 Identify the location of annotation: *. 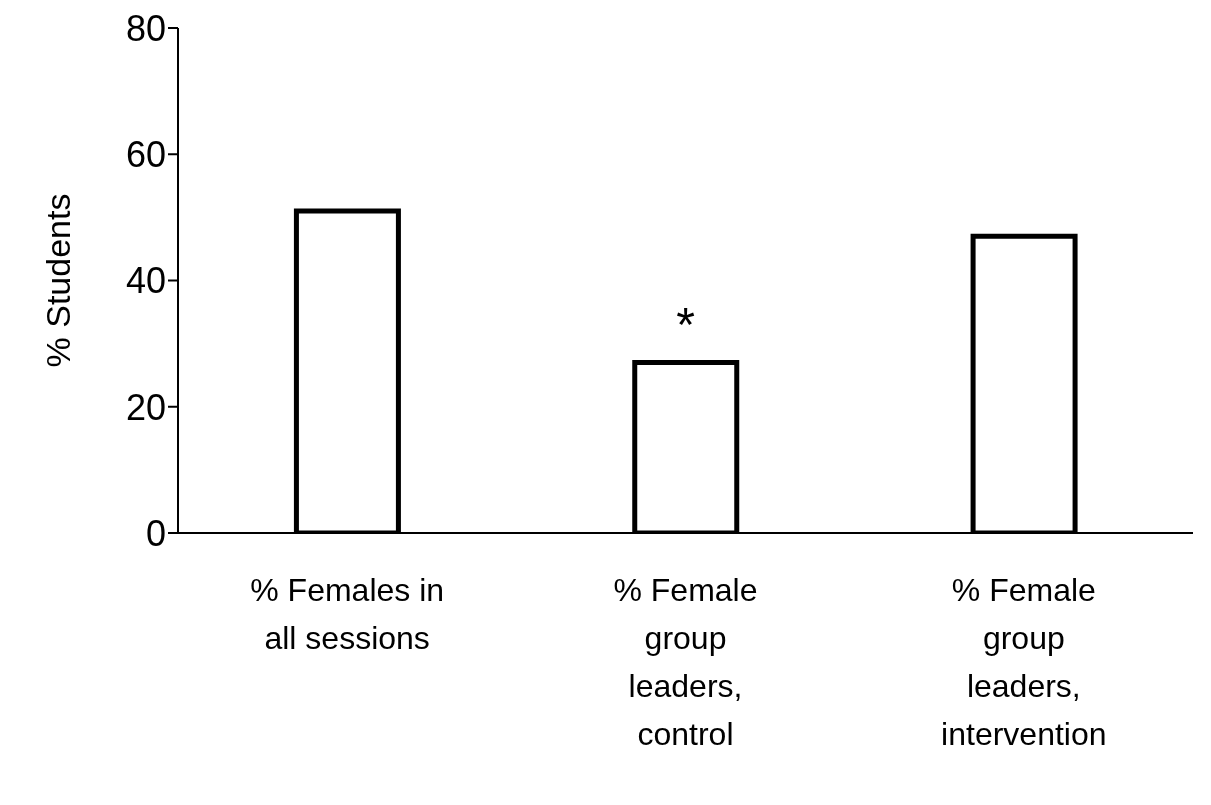
(685, 324).